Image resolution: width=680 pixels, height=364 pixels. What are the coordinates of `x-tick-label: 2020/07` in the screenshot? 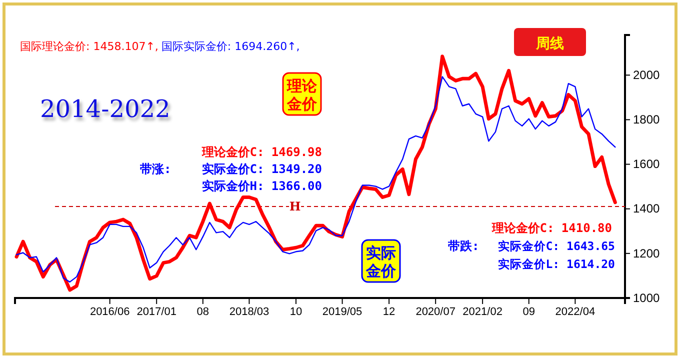 It's located at (436, 312).